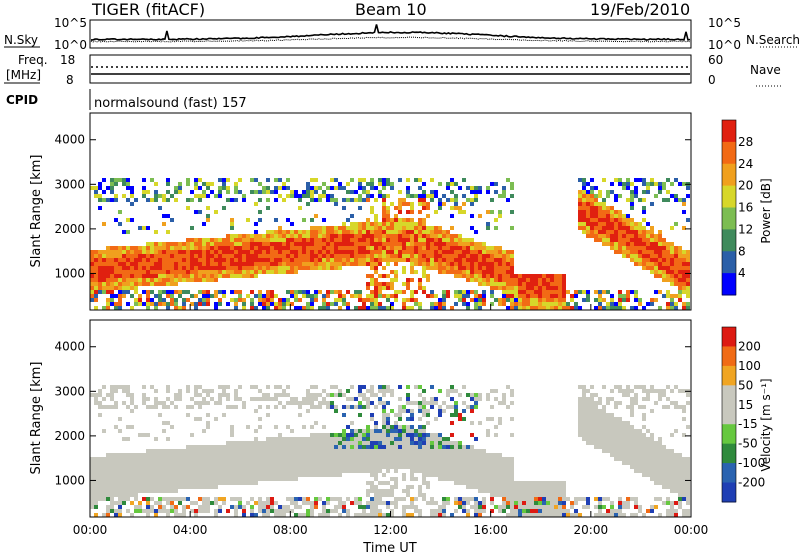 This screenshot has height=554, width=800. Describe the element at coordinates (170, 103) in the screenshot. I see `cpid-text: normalsound (fast) 157` at that location.